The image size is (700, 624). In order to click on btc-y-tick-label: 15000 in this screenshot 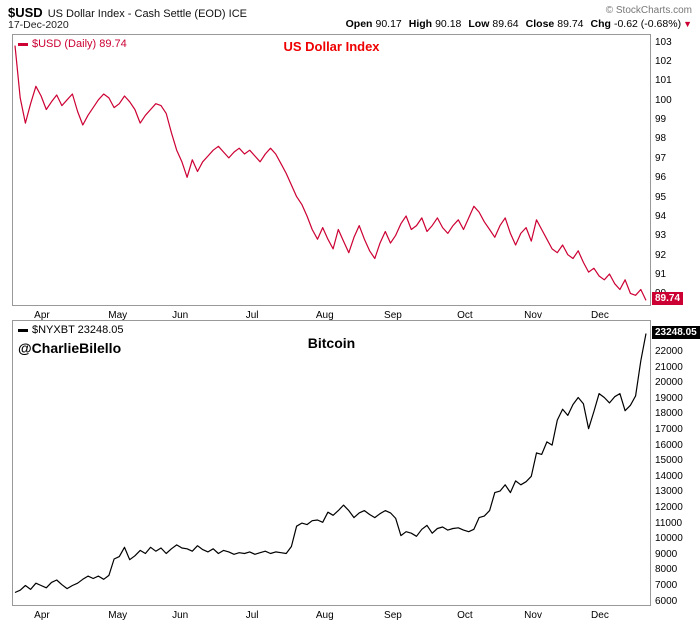, I will do `click(669, 461)`.